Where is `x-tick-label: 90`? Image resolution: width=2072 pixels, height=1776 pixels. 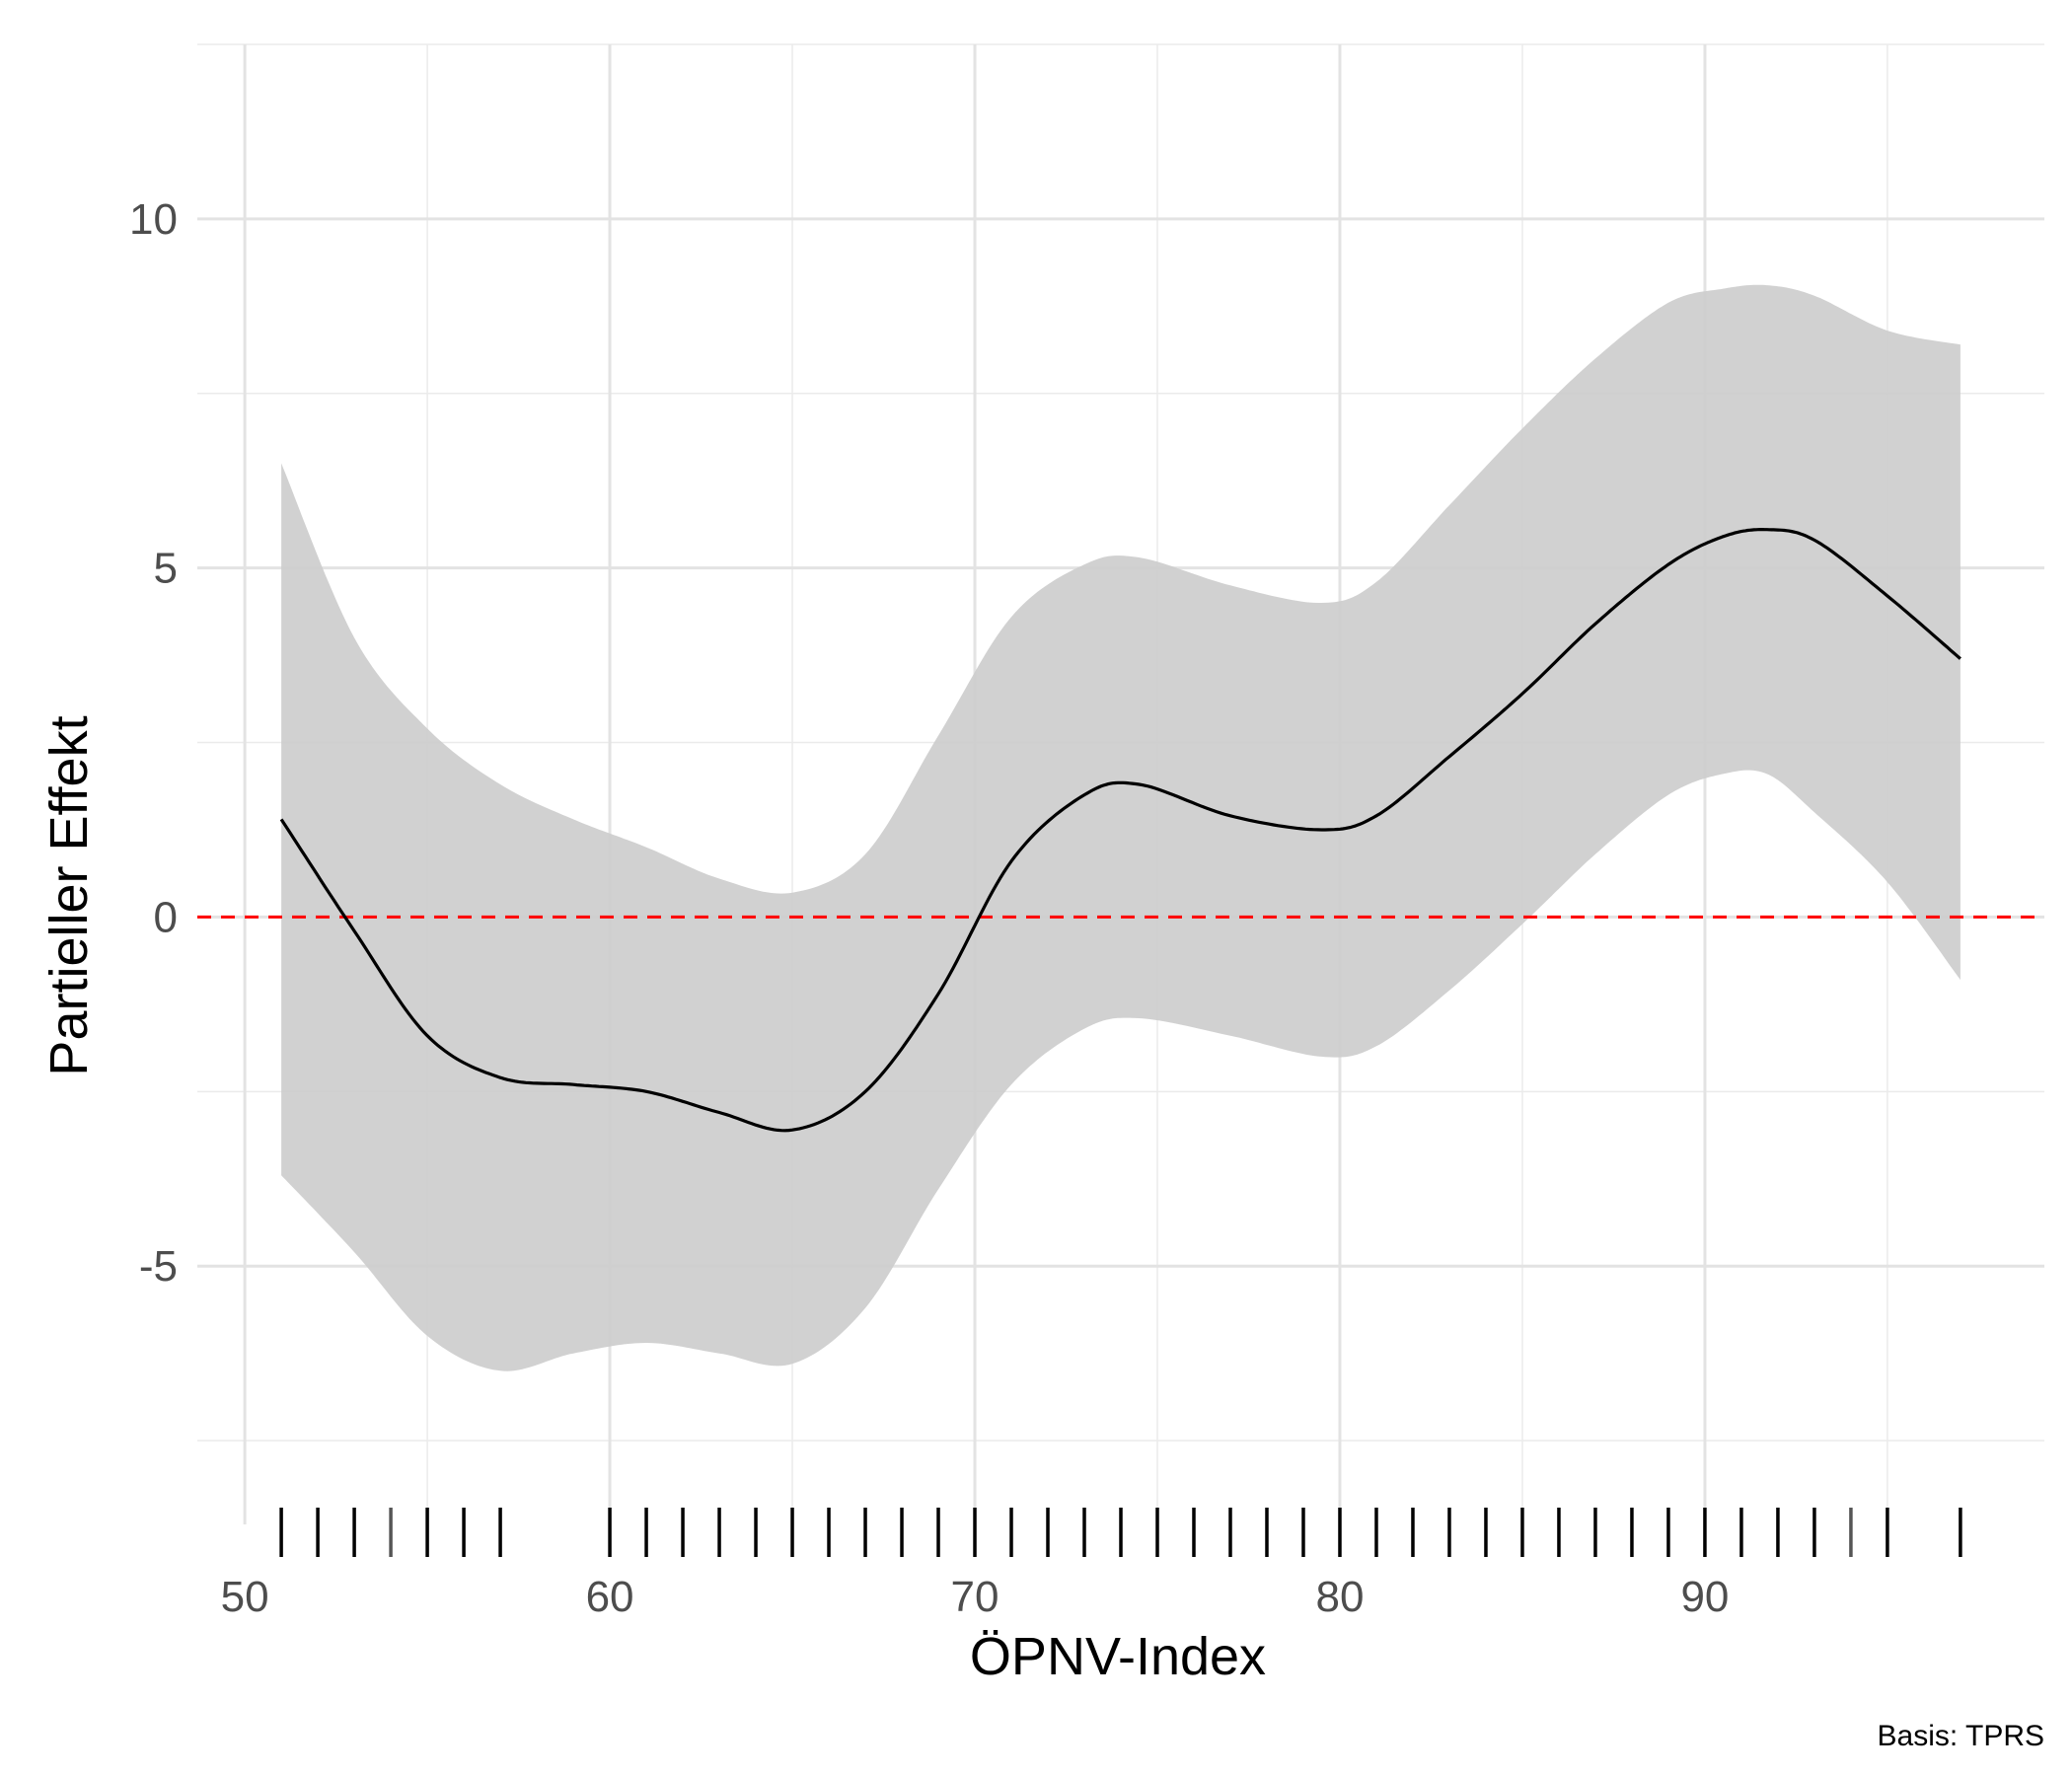 x-tick-label: 90 is located at coordinates (1705, 1597).